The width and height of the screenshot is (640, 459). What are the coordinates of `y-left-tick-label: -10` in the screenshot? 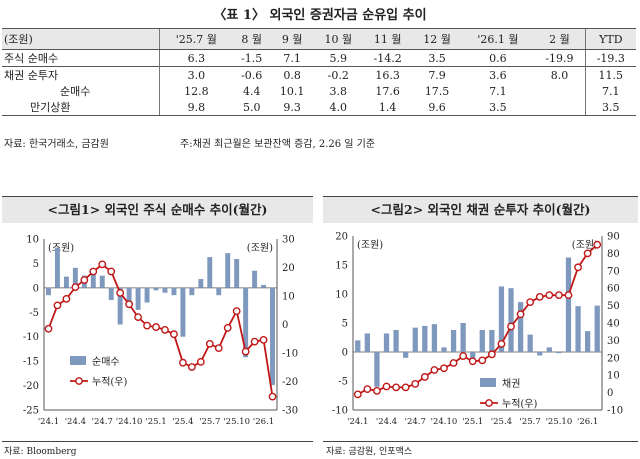 It's located at (340, 411).